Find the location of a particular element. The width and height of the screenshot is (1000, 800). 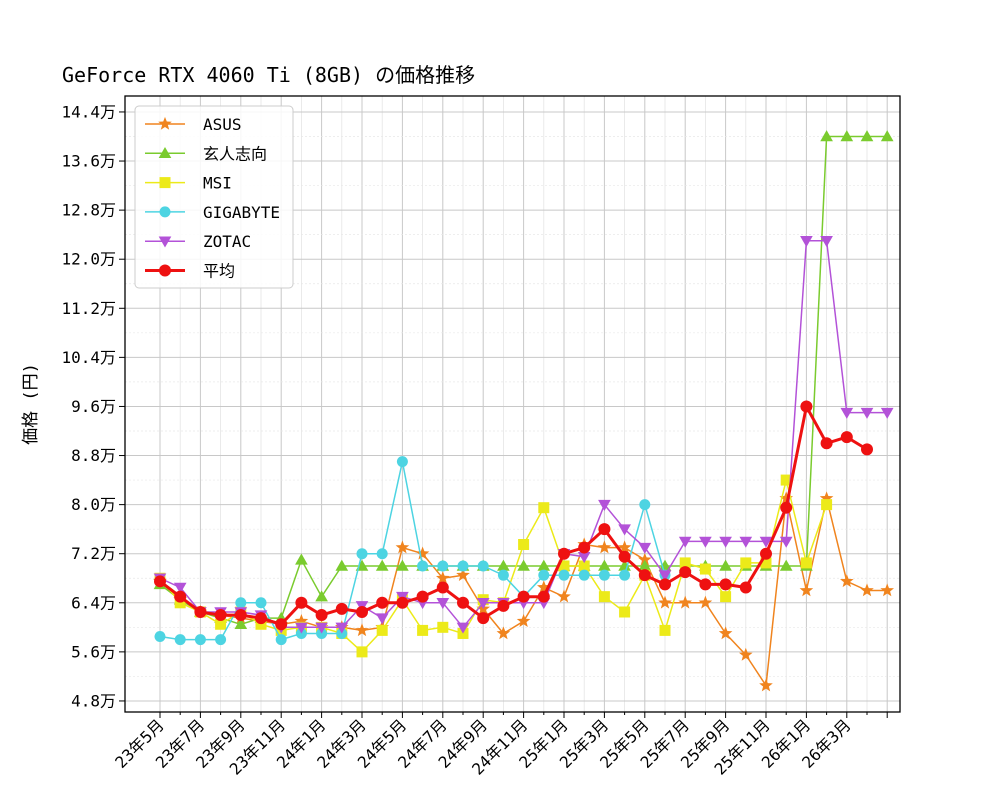

legend-label: MSI is located at coordinates (217, 183).